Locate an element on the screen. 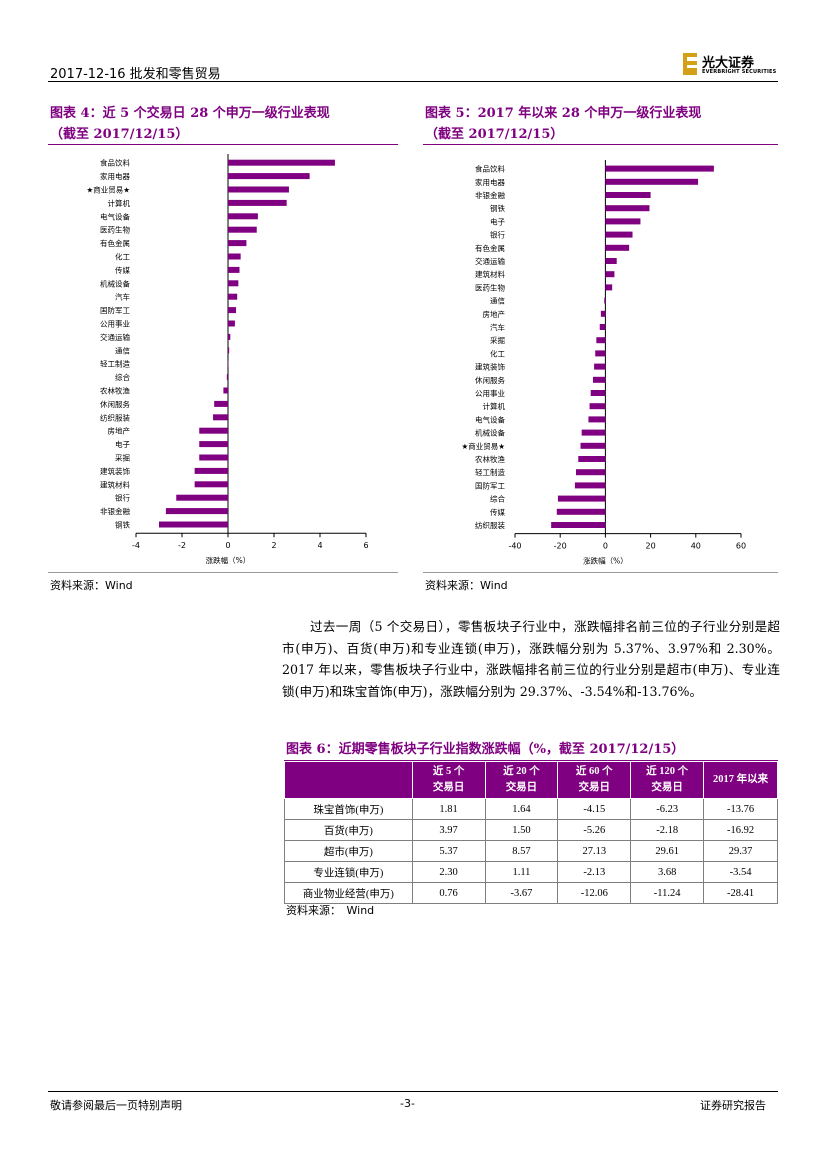 The width and height of the screenshot is (827, 1169). logo-text: 光大证券 is located at coordinates (728, 63).